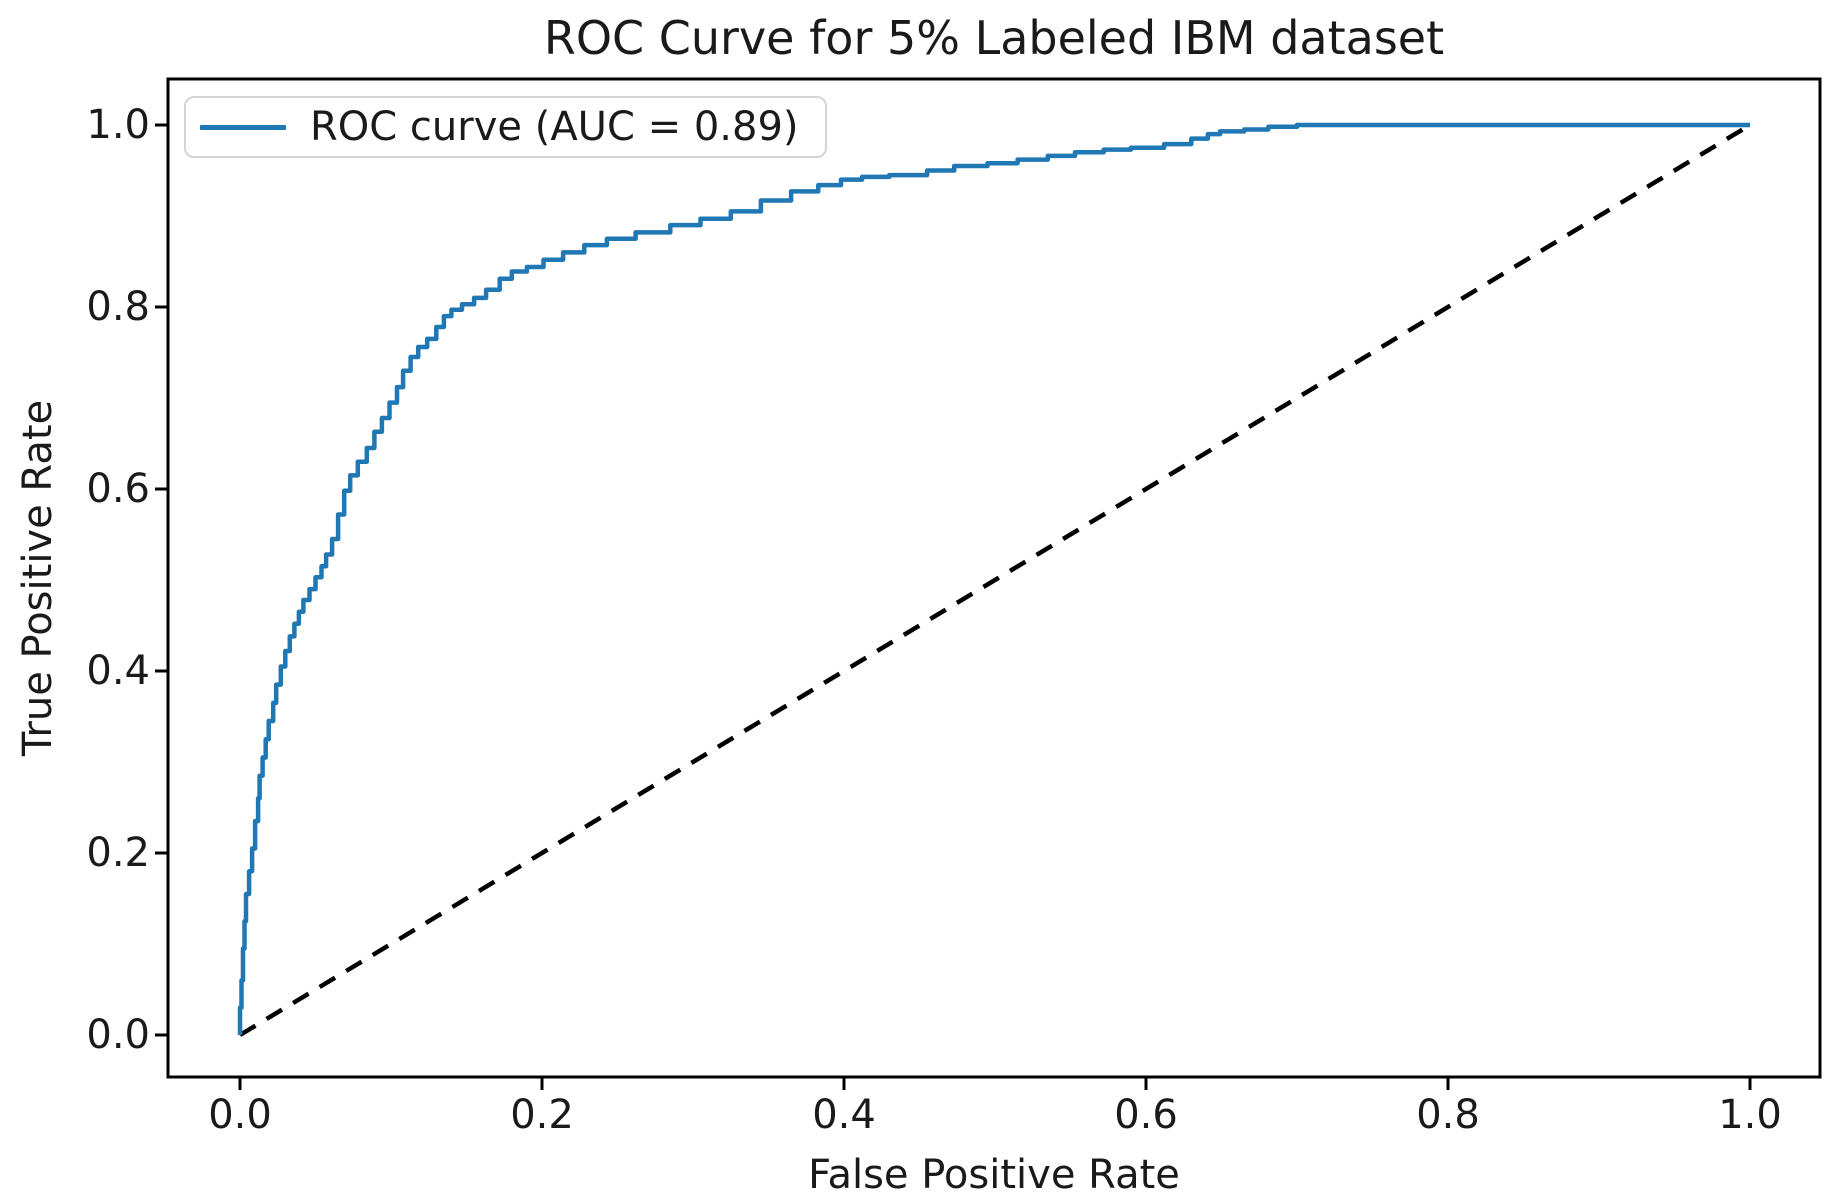  What do you see at coordinates (994, 38) in the screenshot?
I see `chart-title: ROC Curve for 5% Labeled IBM dataset` at bounding box center [994, 38].